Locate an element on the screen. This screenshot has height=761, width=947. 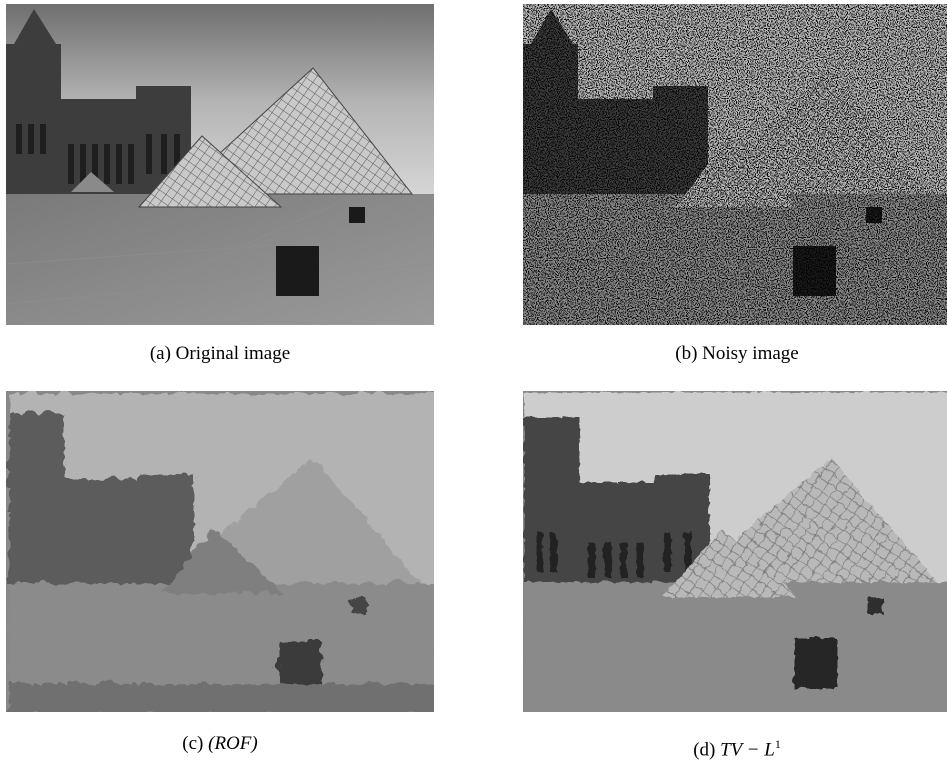
caption-b: (b) Noisy image is located at coordinates (735, 354).